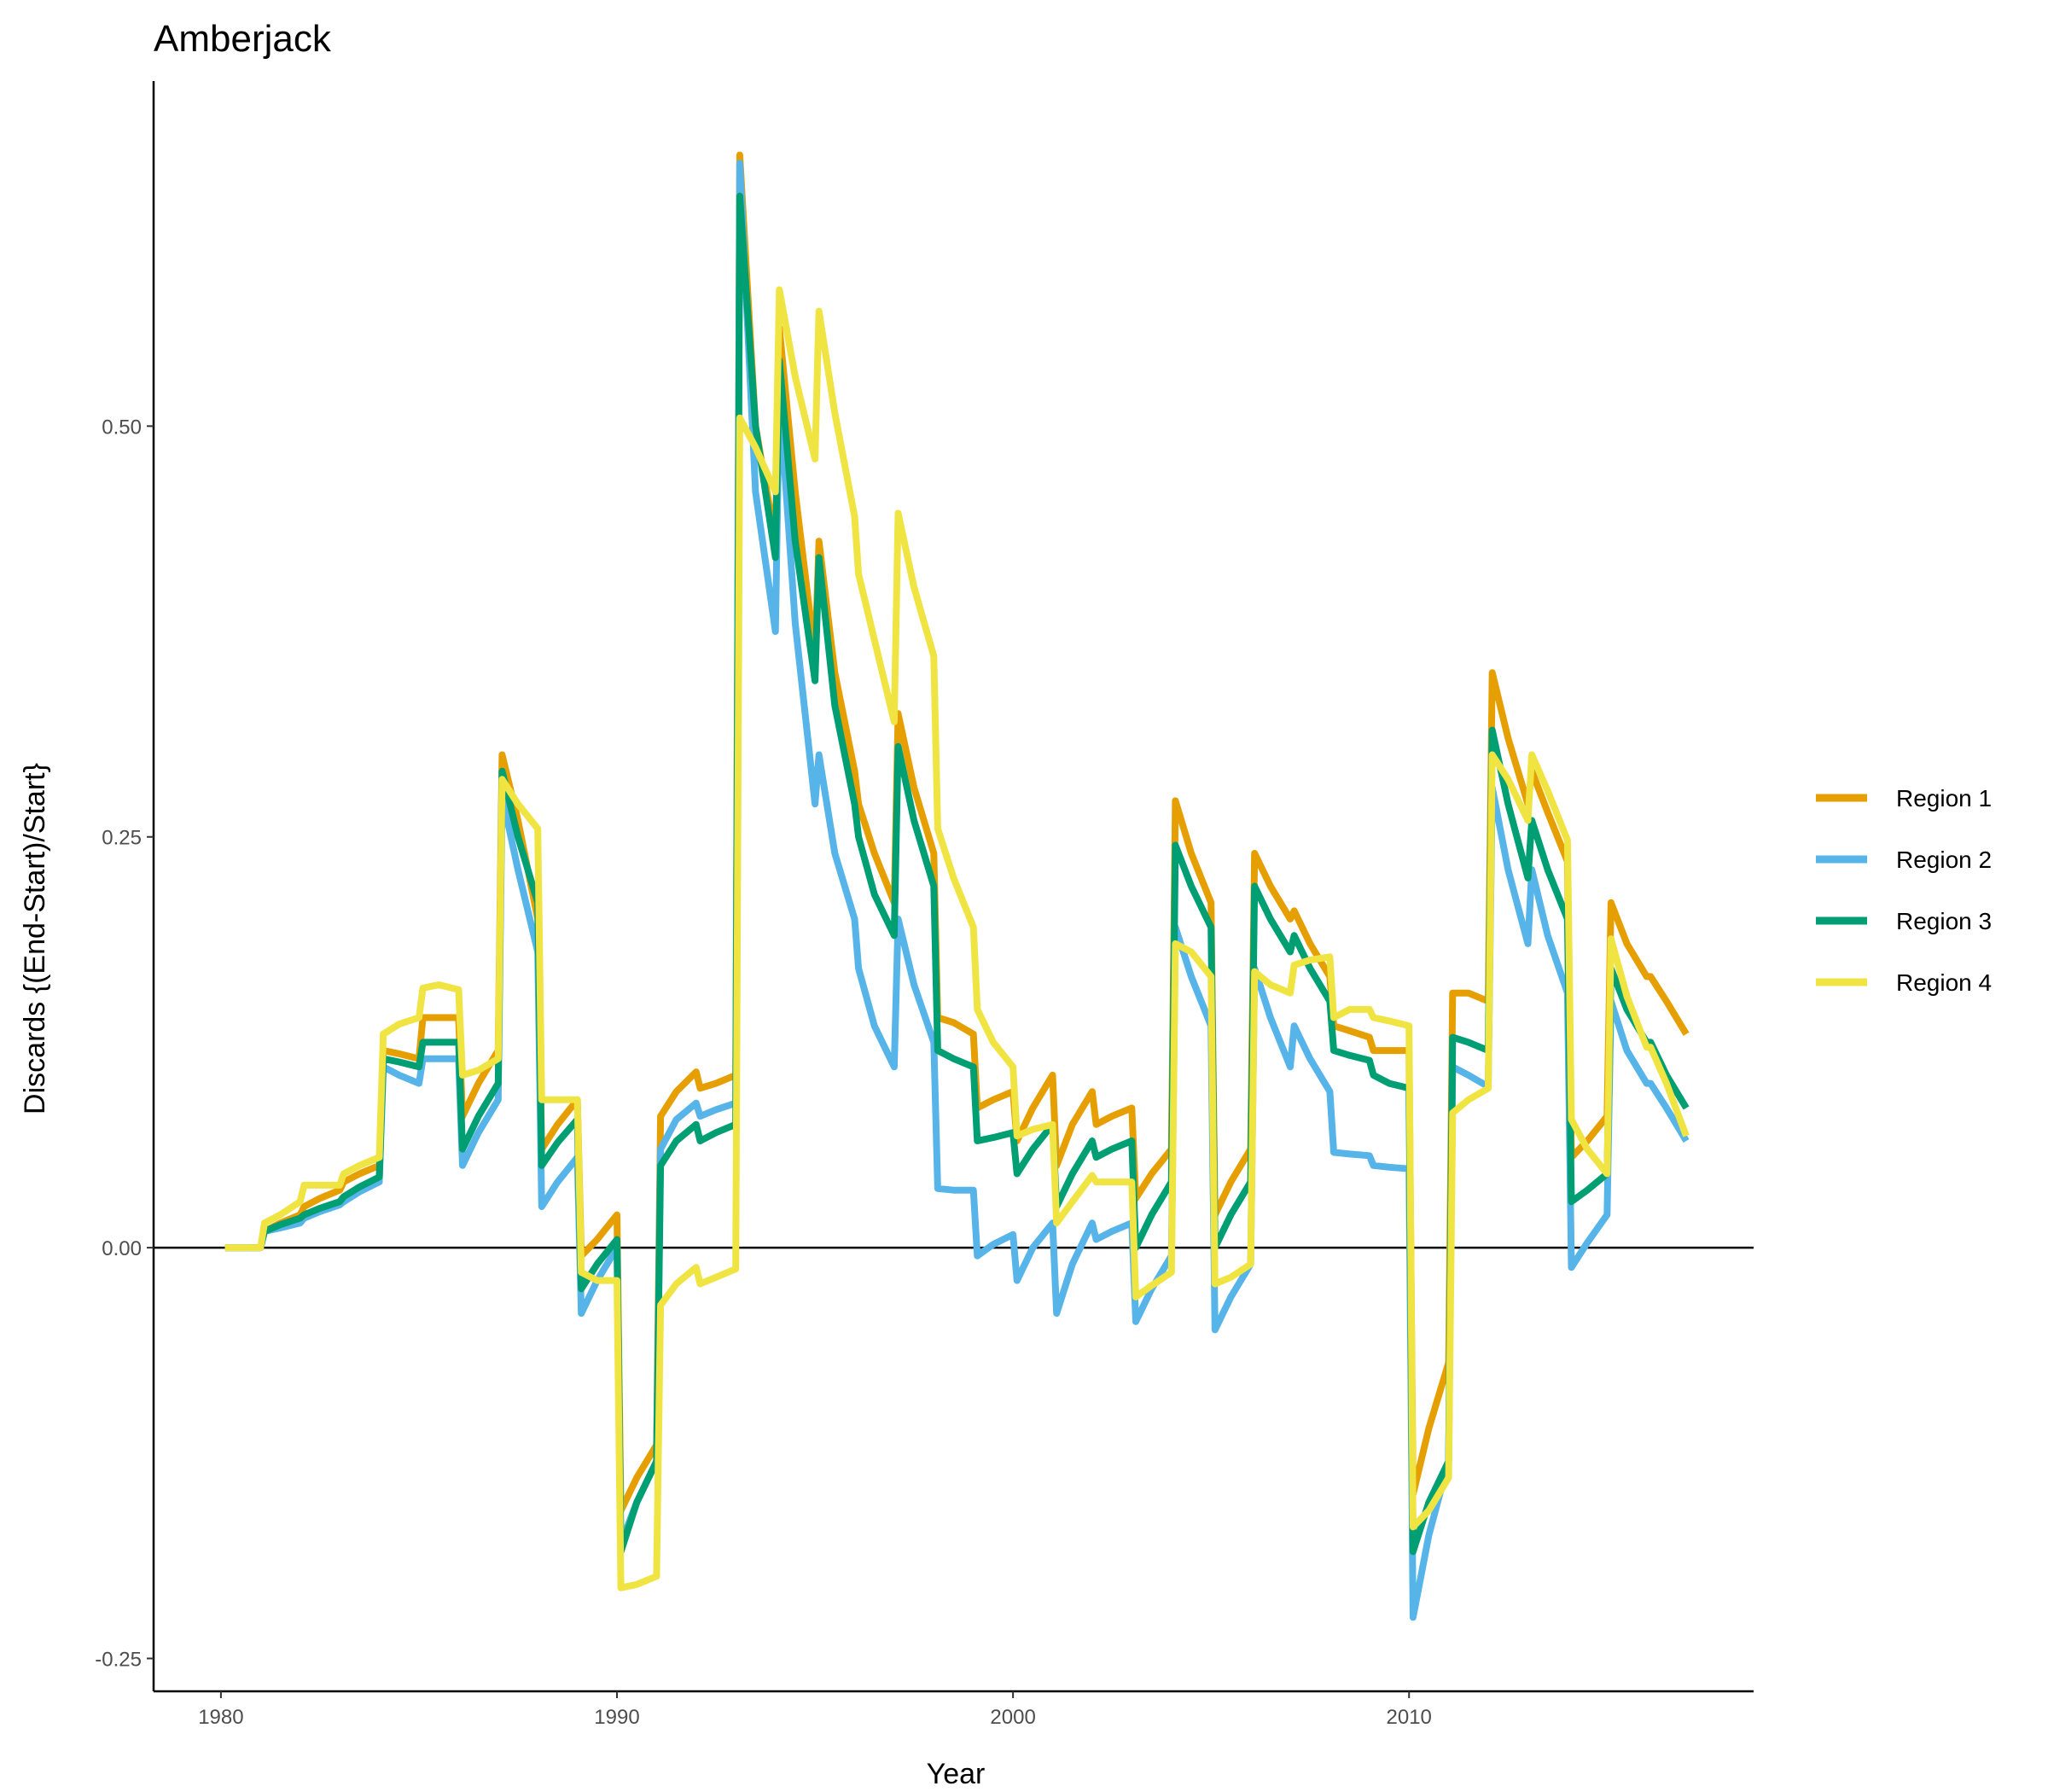 The image size is (2048, 1792). What do you see at coordinates (957, 1774) in the screenshot?
I see `x-axis-title: Year` at bounding box center [957, 1774].